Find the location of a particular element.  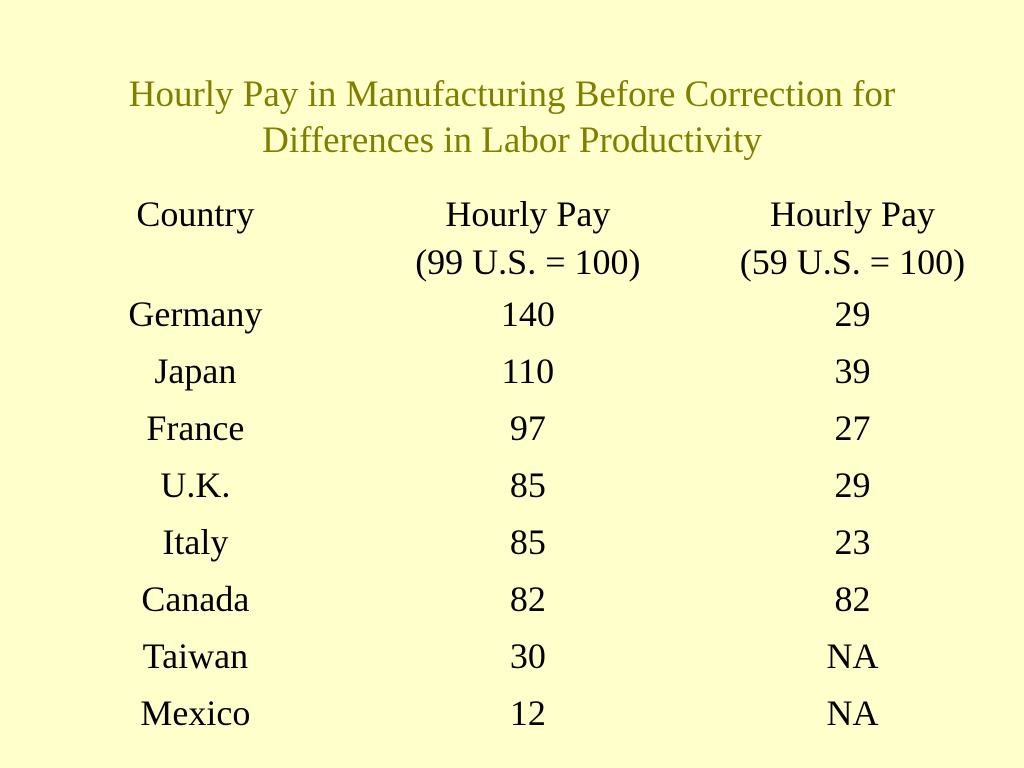

cell-country: Japan is located at coordinates (195, 371).